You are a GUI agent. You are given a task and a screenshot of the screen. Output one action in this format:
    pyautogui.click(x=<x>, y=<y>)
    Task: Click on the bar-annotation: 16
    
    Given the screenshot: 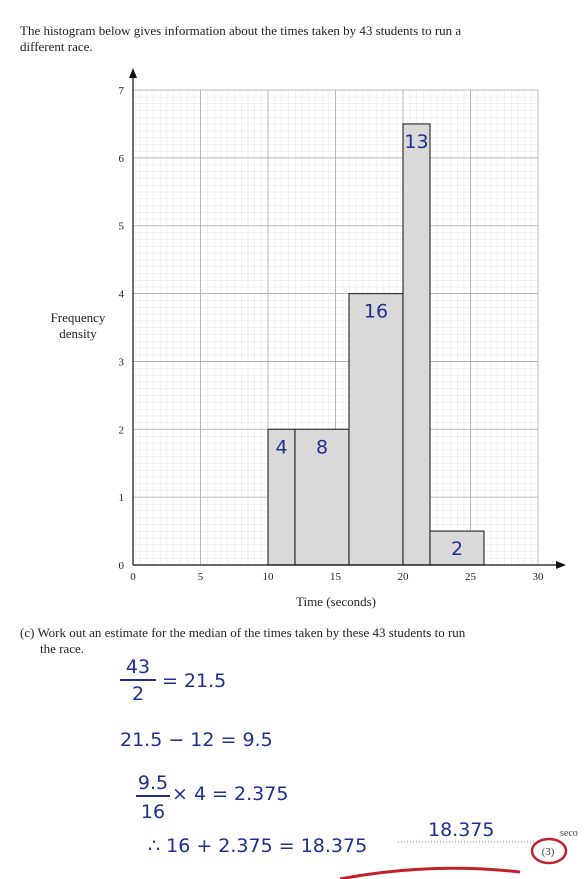 What is the action you would take?
    pyautogui.click(x=376, y=312)
    